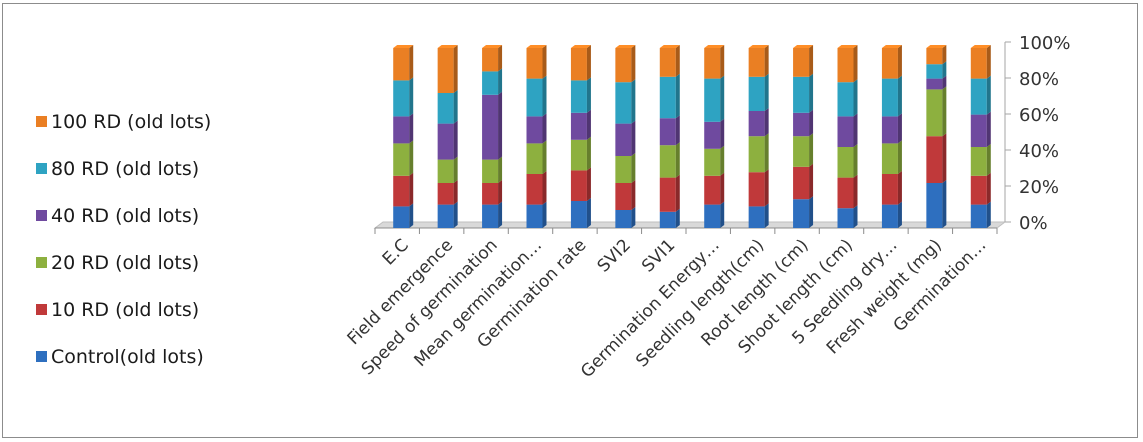 The width and height of the screenshot is (1143, 442). What do you see at coordinates (658, 255) in the screenshot?
I see `x-tick-label: SVI1` at bounding box center [658, 255].